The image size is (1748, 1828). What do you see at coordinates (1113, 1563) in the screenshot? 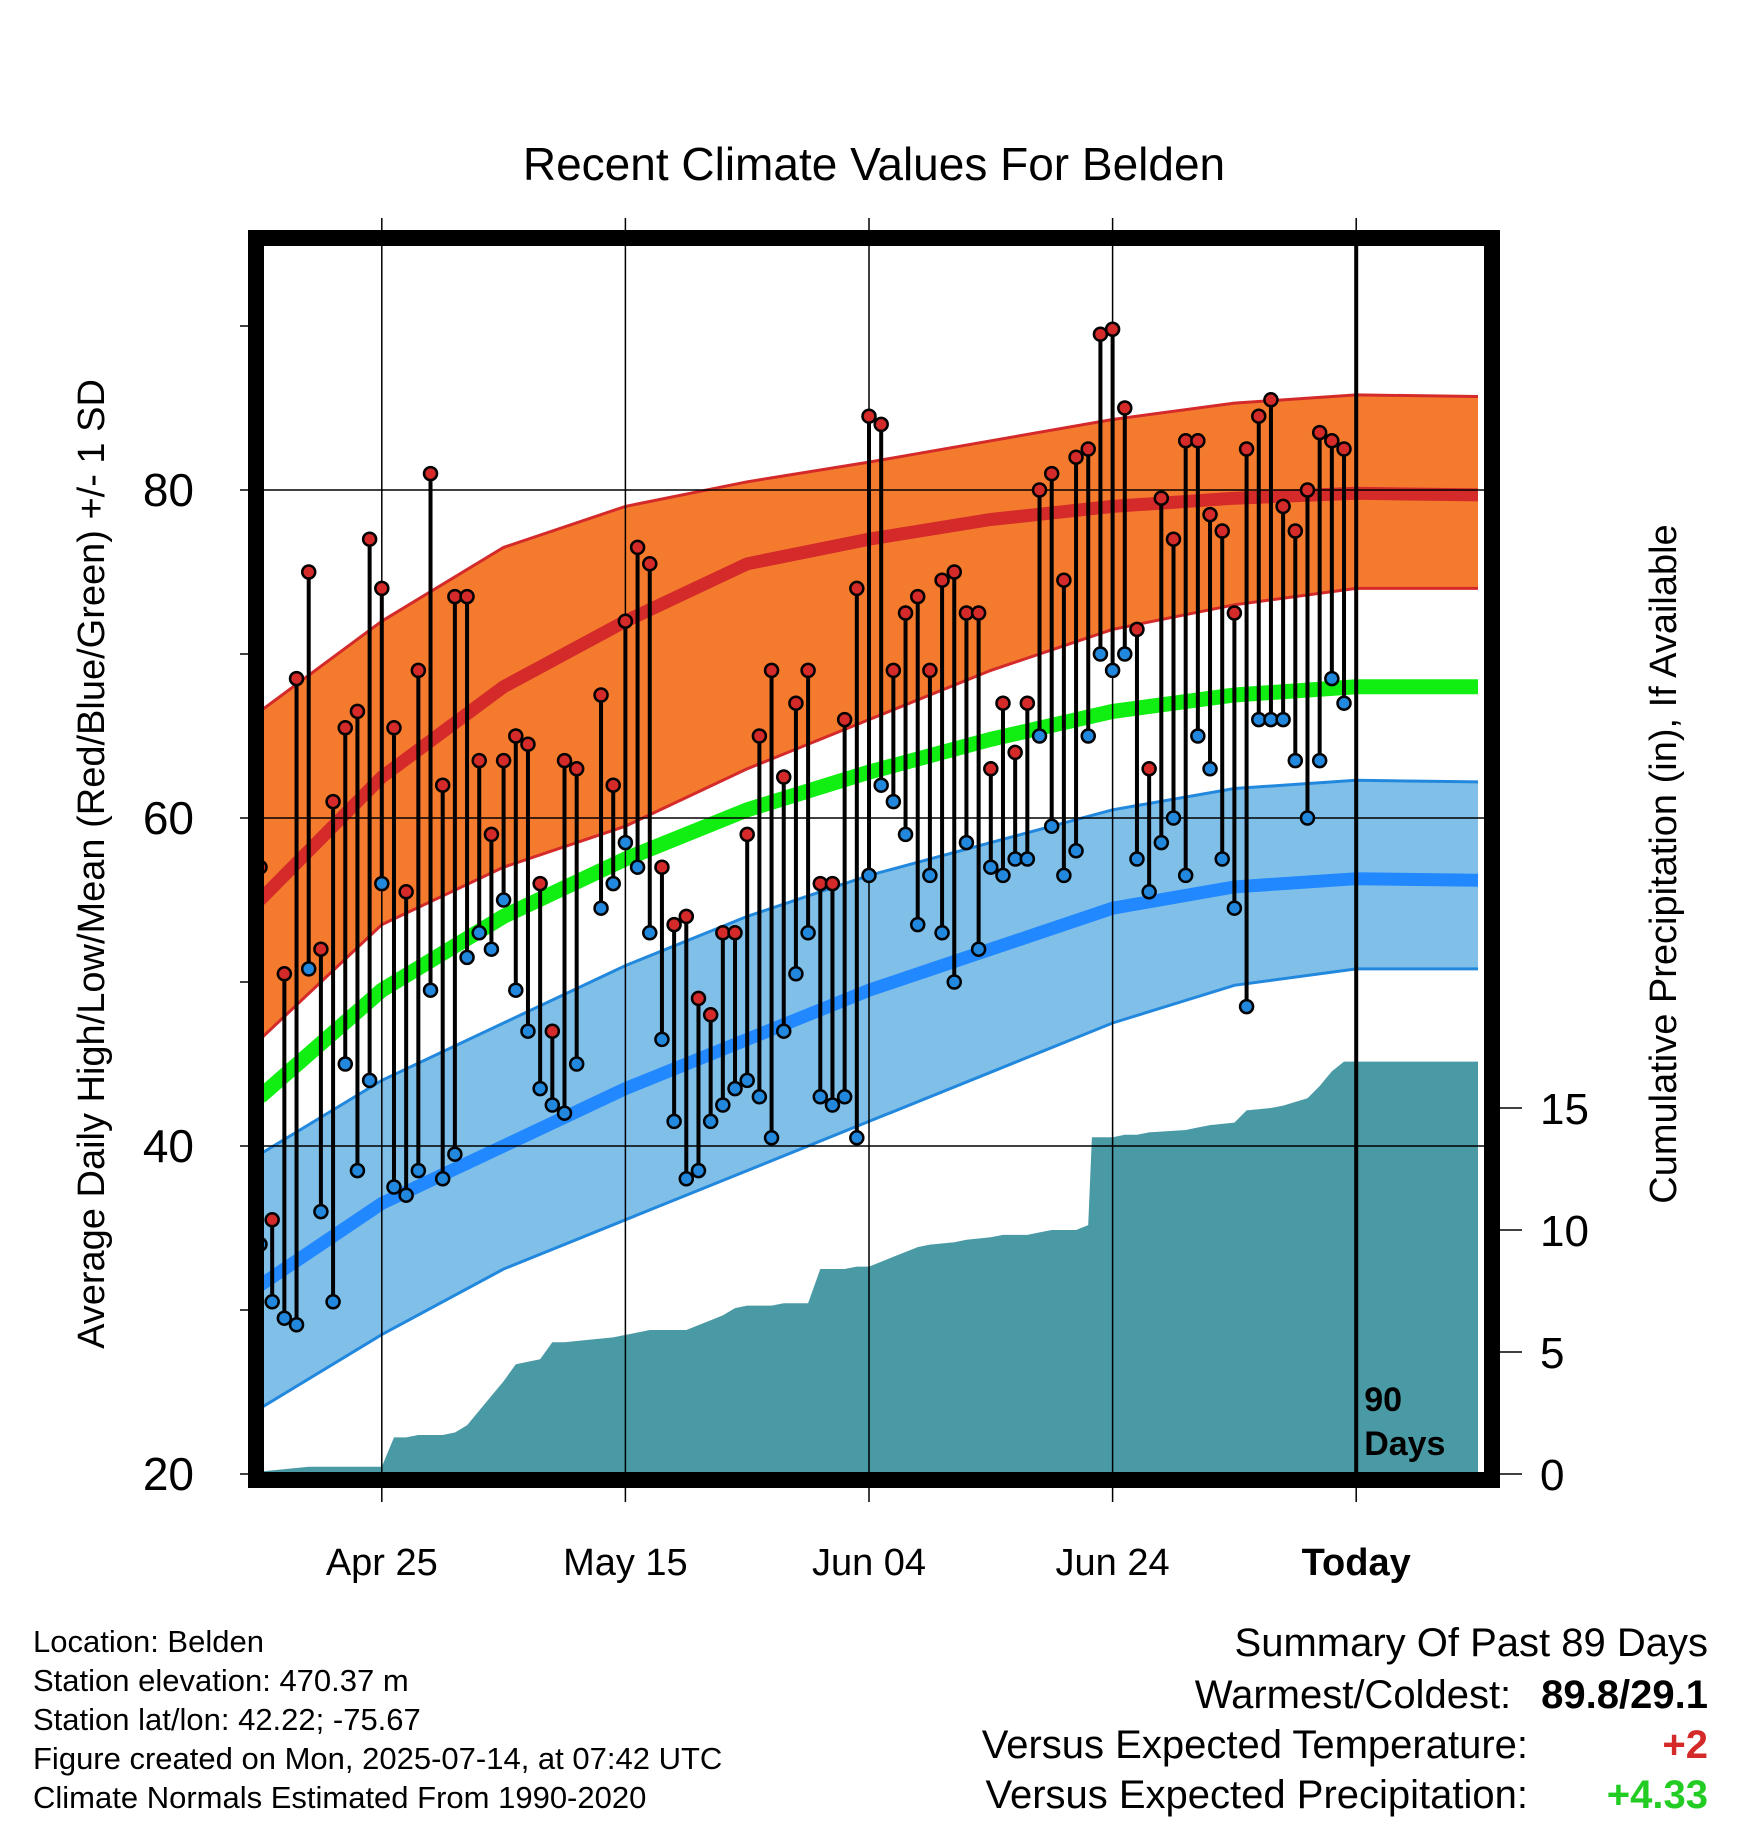
I see `x-tick-label: Jun 24` at bounding box center [1113, 1563].